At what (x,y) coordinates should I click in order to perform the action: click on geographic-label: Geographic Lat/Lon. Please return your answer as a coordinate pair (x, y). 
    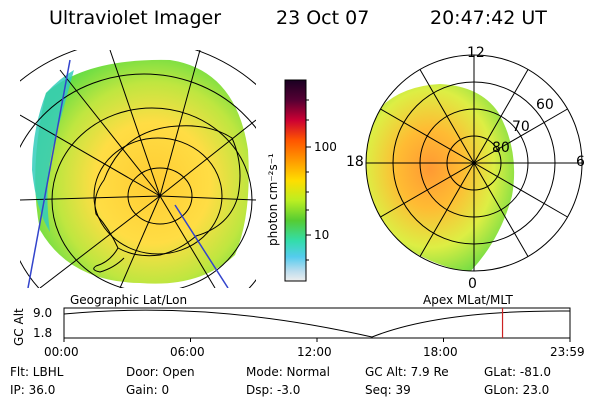
    Looking at the image, I should click on (129, 300).